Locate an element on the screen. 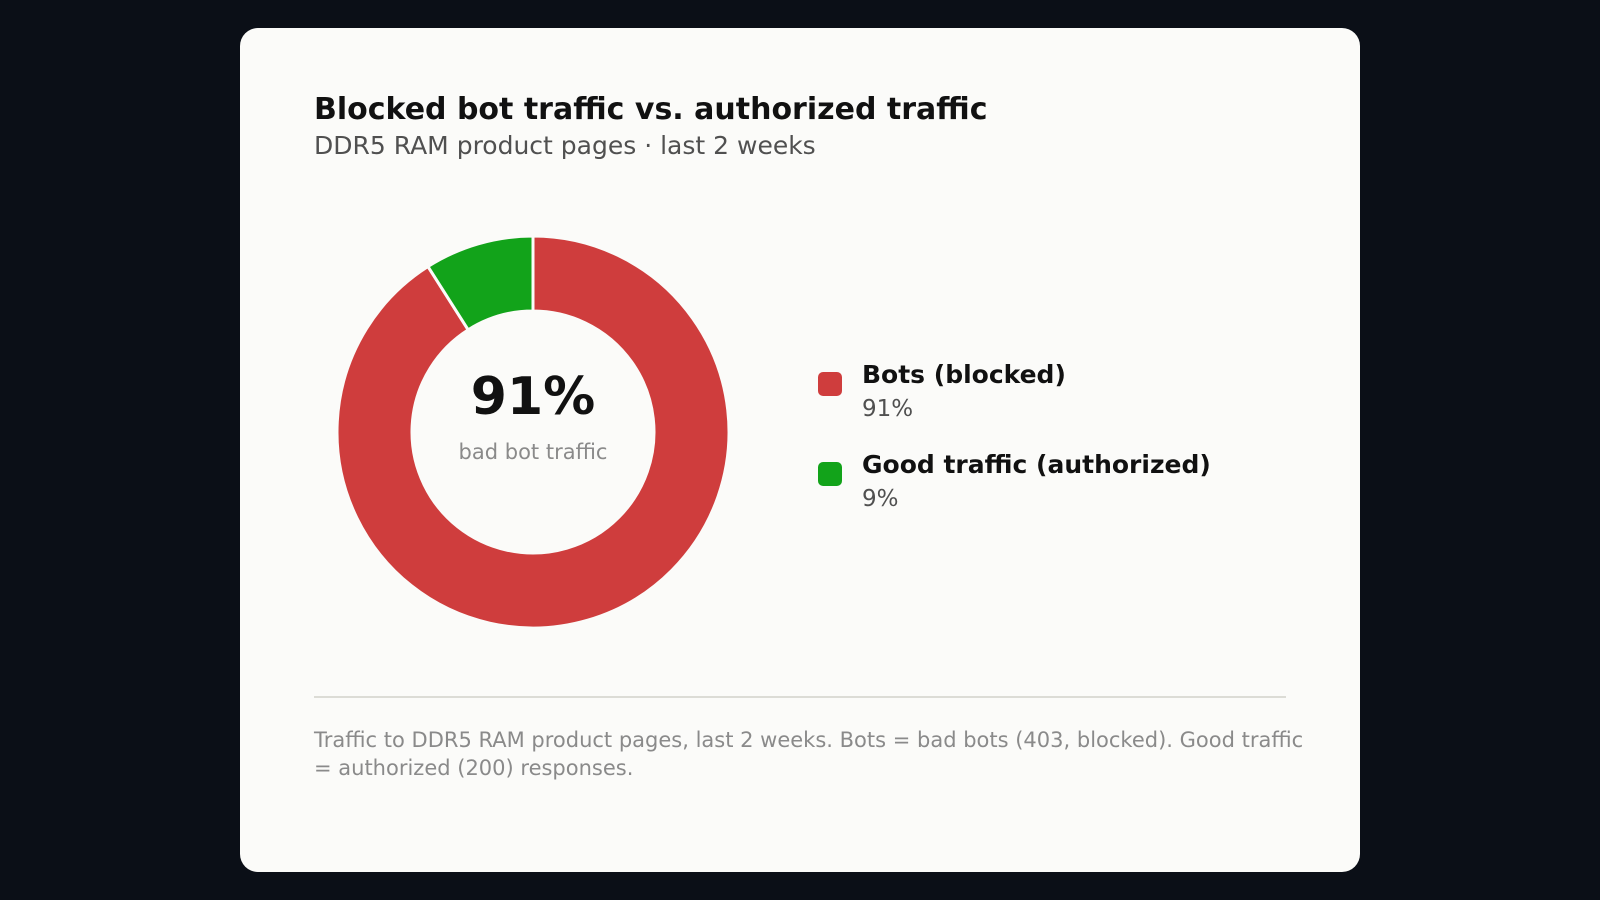 This screenshot has width=1600, height=900. donut-slice-bots is located at coordinates (533, 432).